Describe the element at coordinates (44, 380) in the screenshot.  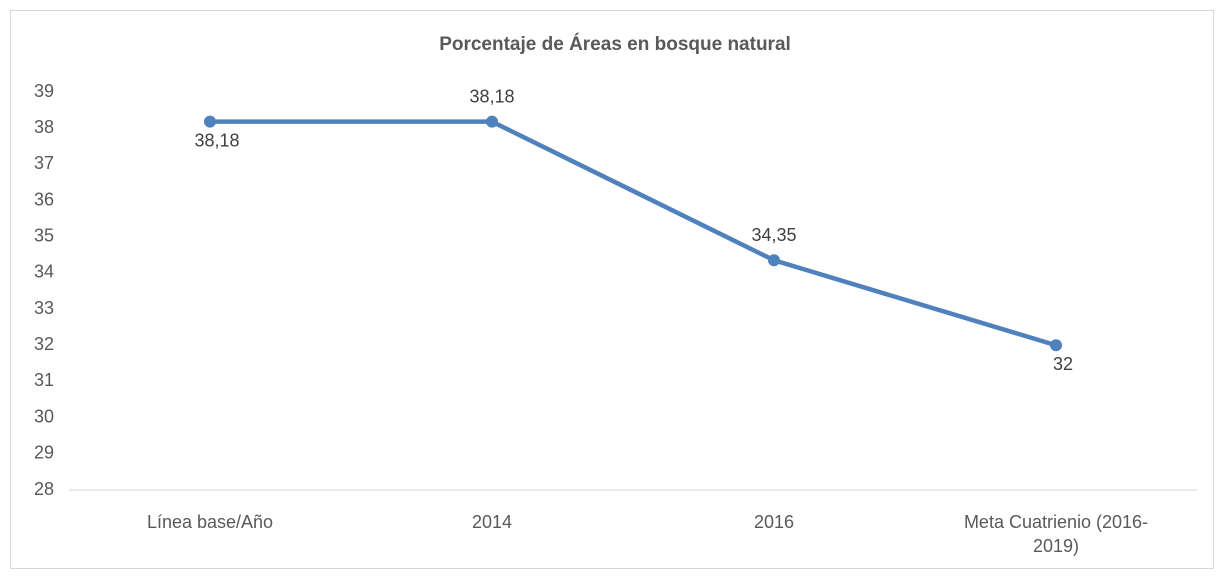
I see `y-tick-label: 31` at that location.